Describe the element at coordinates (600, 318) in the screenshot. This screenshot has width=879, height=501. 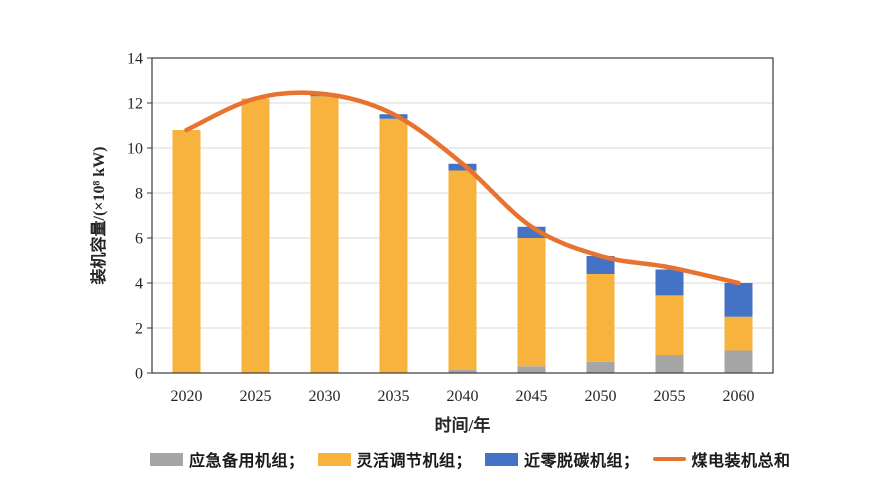
I see `bar-segment-flexible-regulation-2050` at that location.